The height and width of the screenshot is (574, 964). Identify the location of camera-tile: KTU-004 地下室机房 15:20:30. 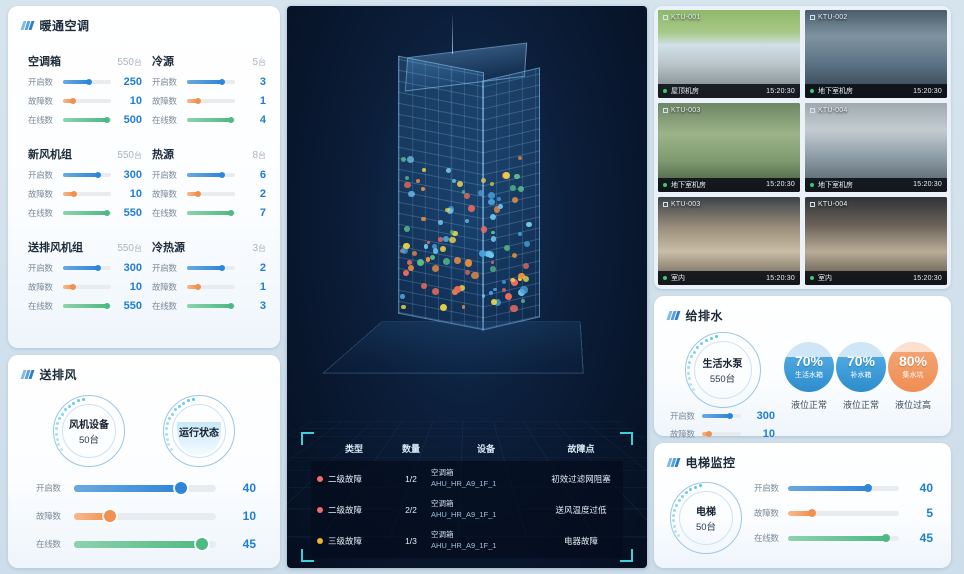
(876, 147).